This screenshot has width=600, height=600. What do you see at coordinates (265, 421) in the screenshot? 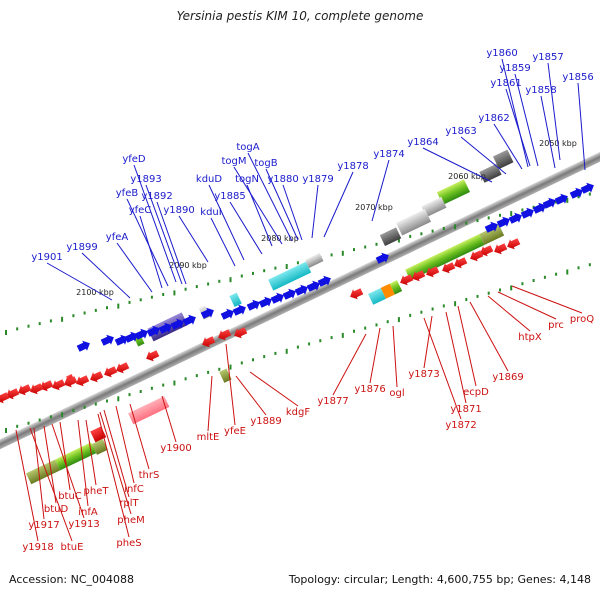
I see `gene-label-y1889: y1889` at bounding box center [265, 421].